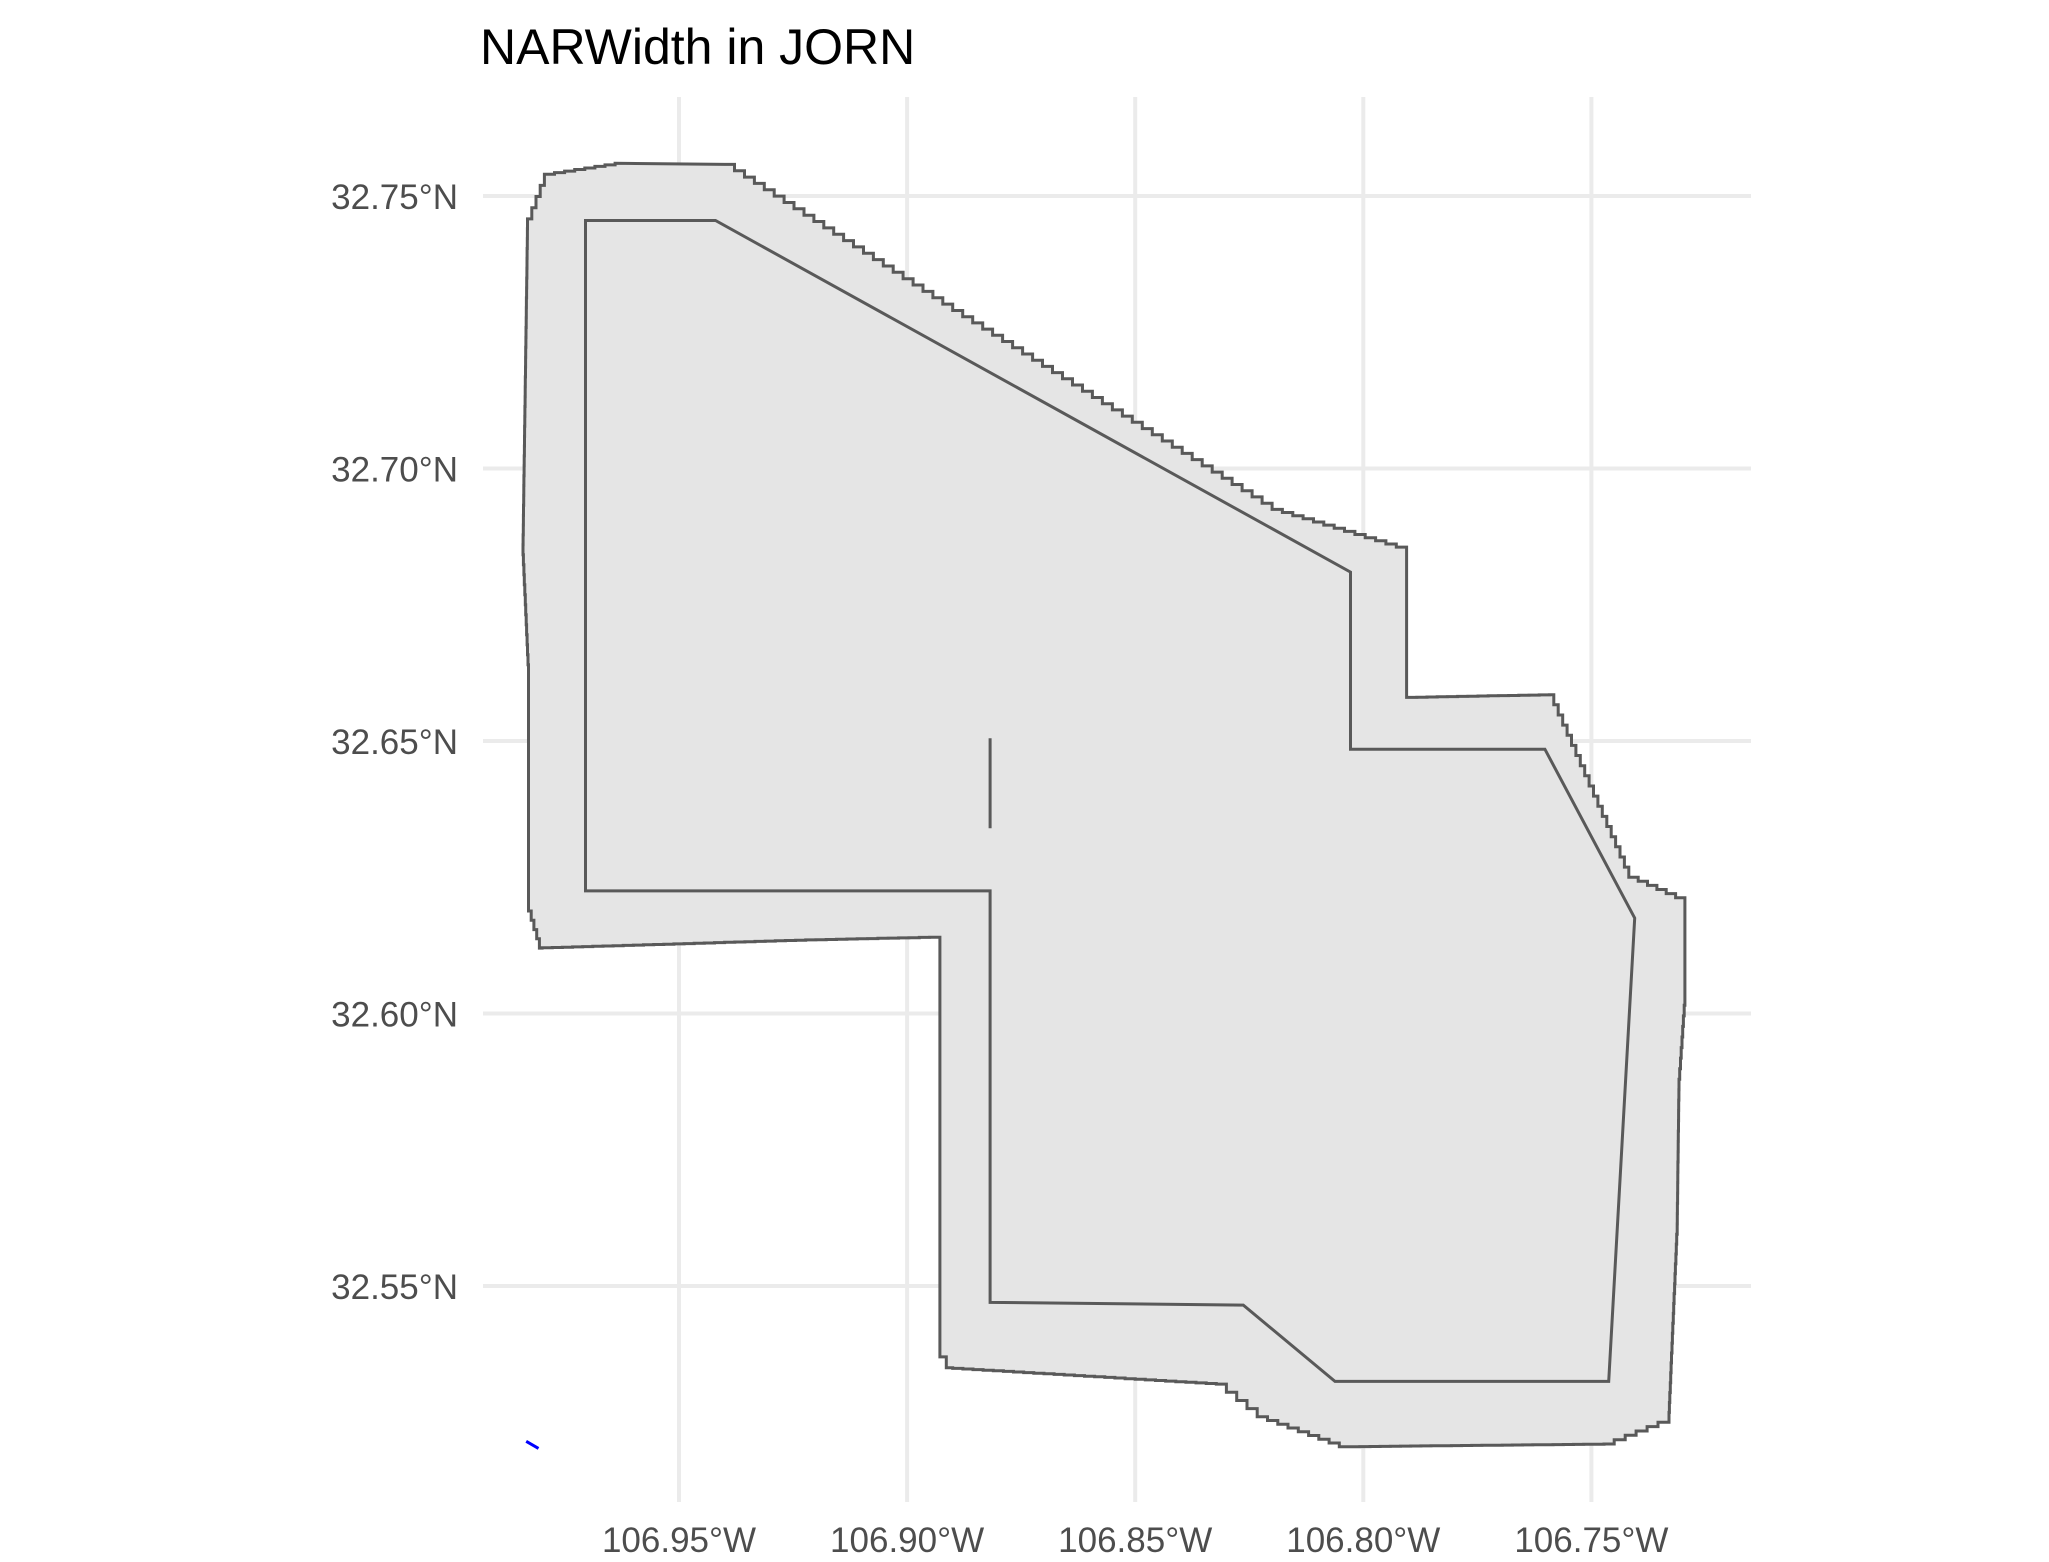  What do you see at coordinates (697, 47) in the screenshot?
I see `map-title: NARWidth in JORN` at bounding box center [697, 47].